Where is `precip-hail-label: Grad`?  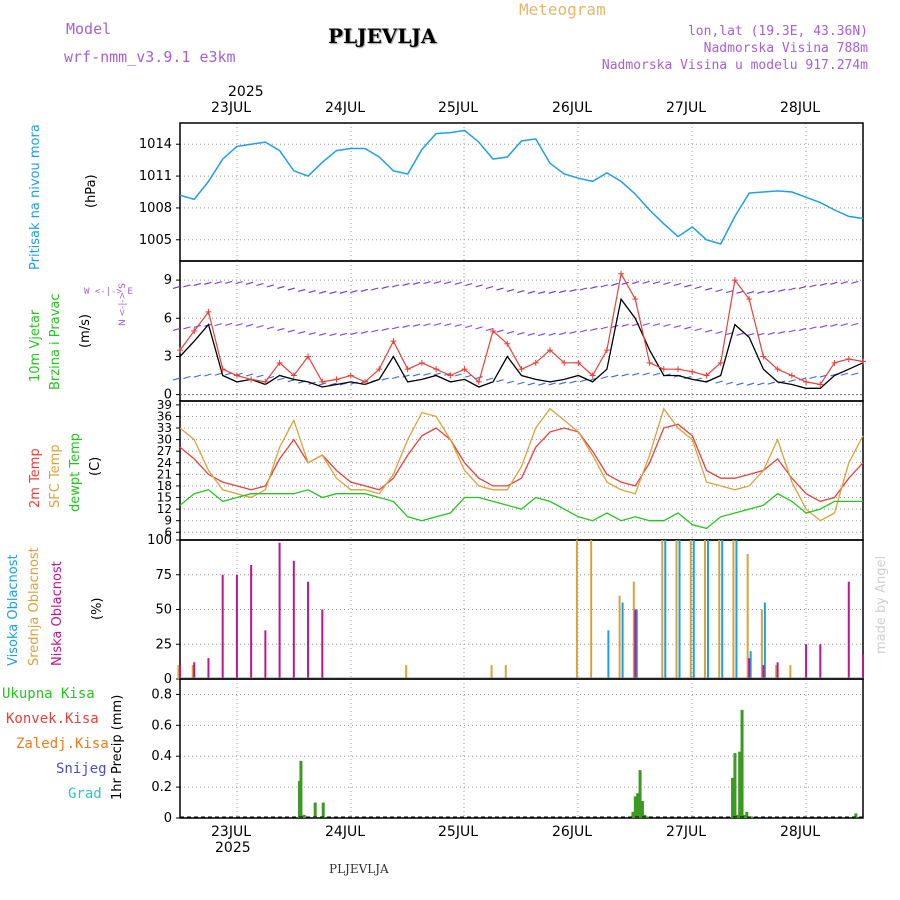
precip-hail-label: Grad is located at coordinates (85, 794).